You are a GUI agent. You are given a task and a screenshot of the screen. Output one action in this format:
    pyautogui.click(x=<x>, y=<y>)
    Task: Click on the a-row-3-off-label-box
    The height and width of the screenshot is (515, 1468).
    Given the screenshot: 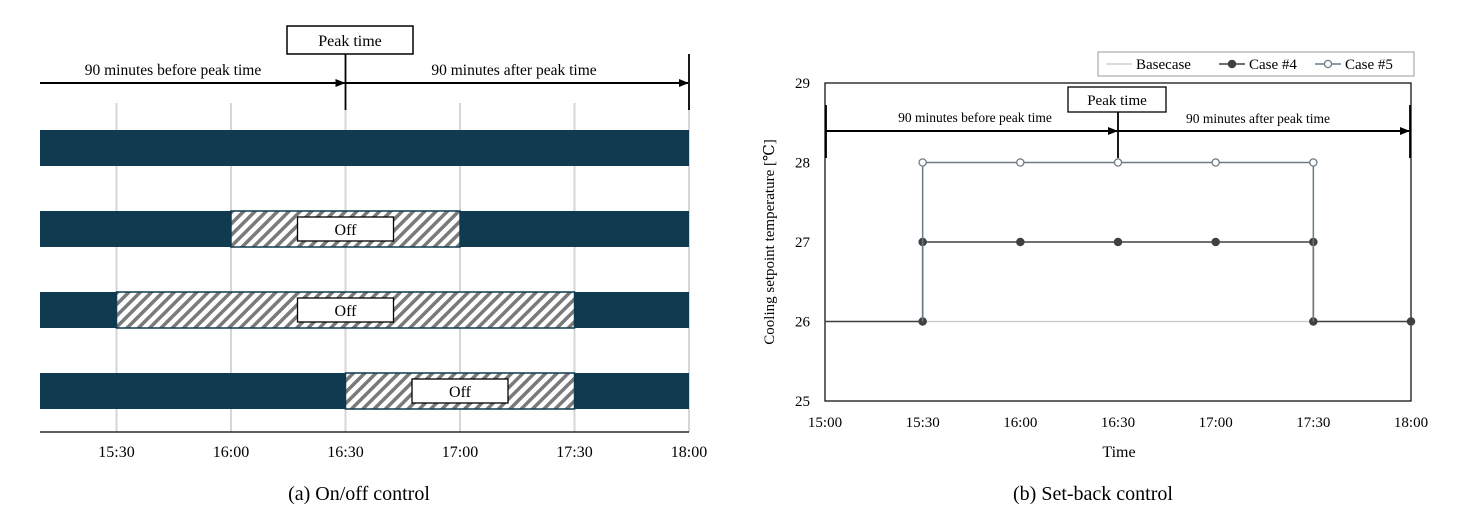 What is the action you would take?
    pyautogui.click(x=460, y=391)
    